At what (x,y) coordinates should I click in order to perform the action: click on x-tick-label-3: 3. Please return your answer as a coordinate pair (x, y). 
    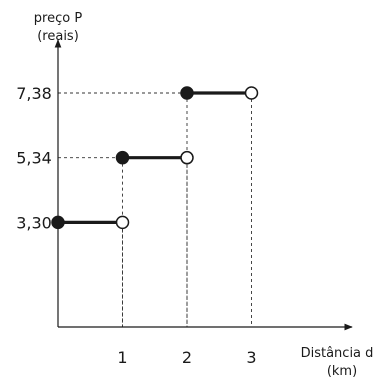
    Looking at the image, I should click on (251, 357).